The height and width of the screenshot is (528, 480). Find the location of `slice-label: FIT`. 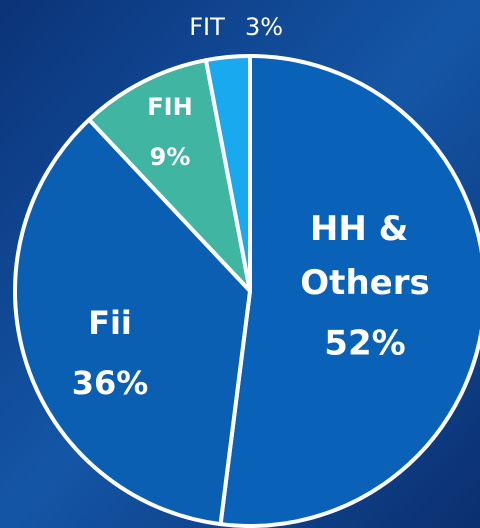

slice-label: FIT is located at coordinates (207, 27).